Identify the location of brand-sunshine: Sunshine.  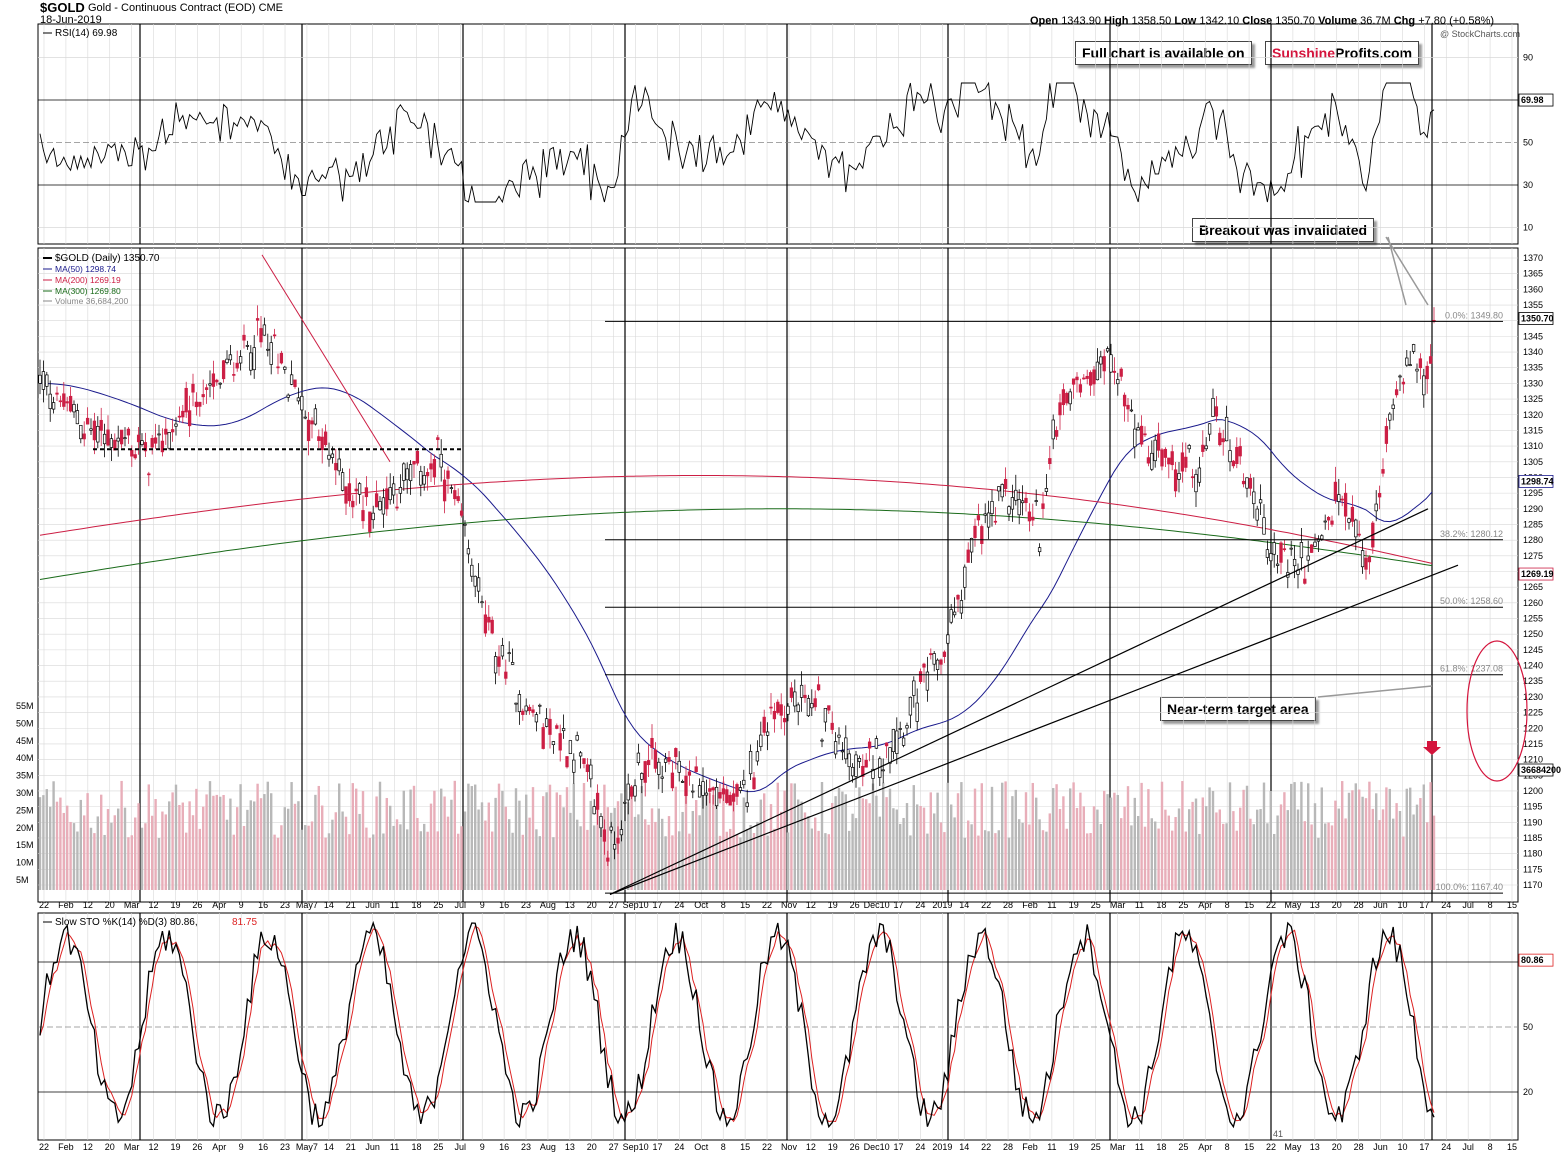
(1304, 53).